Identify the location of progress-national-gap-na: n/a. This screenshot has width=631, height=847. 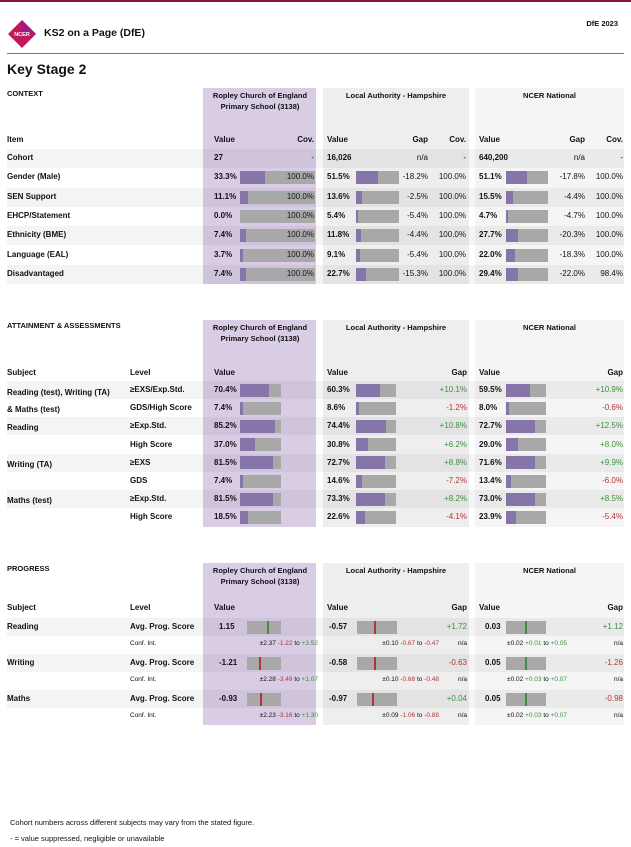
(618, 643).